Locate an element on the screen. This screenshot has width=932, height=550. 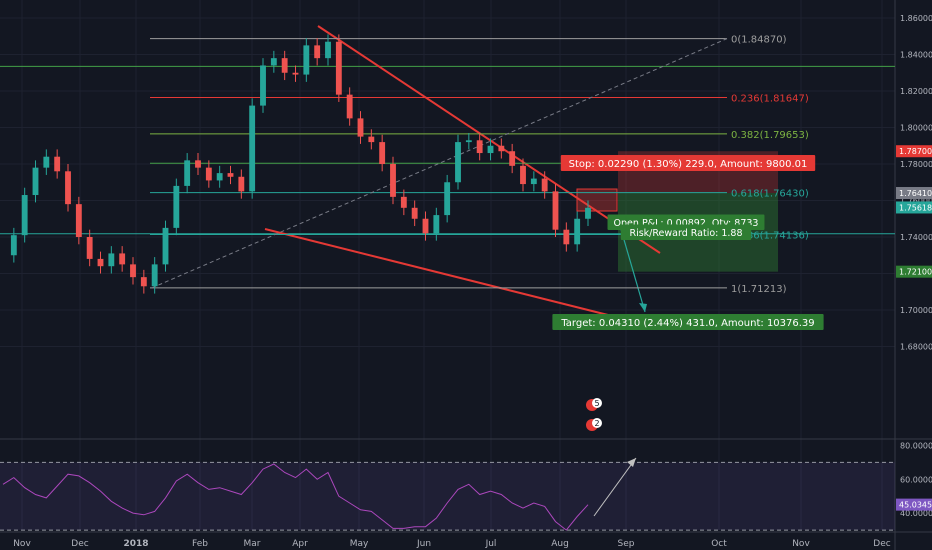
price-marker-label: 1.78700 is located at coordinates (915, 151).